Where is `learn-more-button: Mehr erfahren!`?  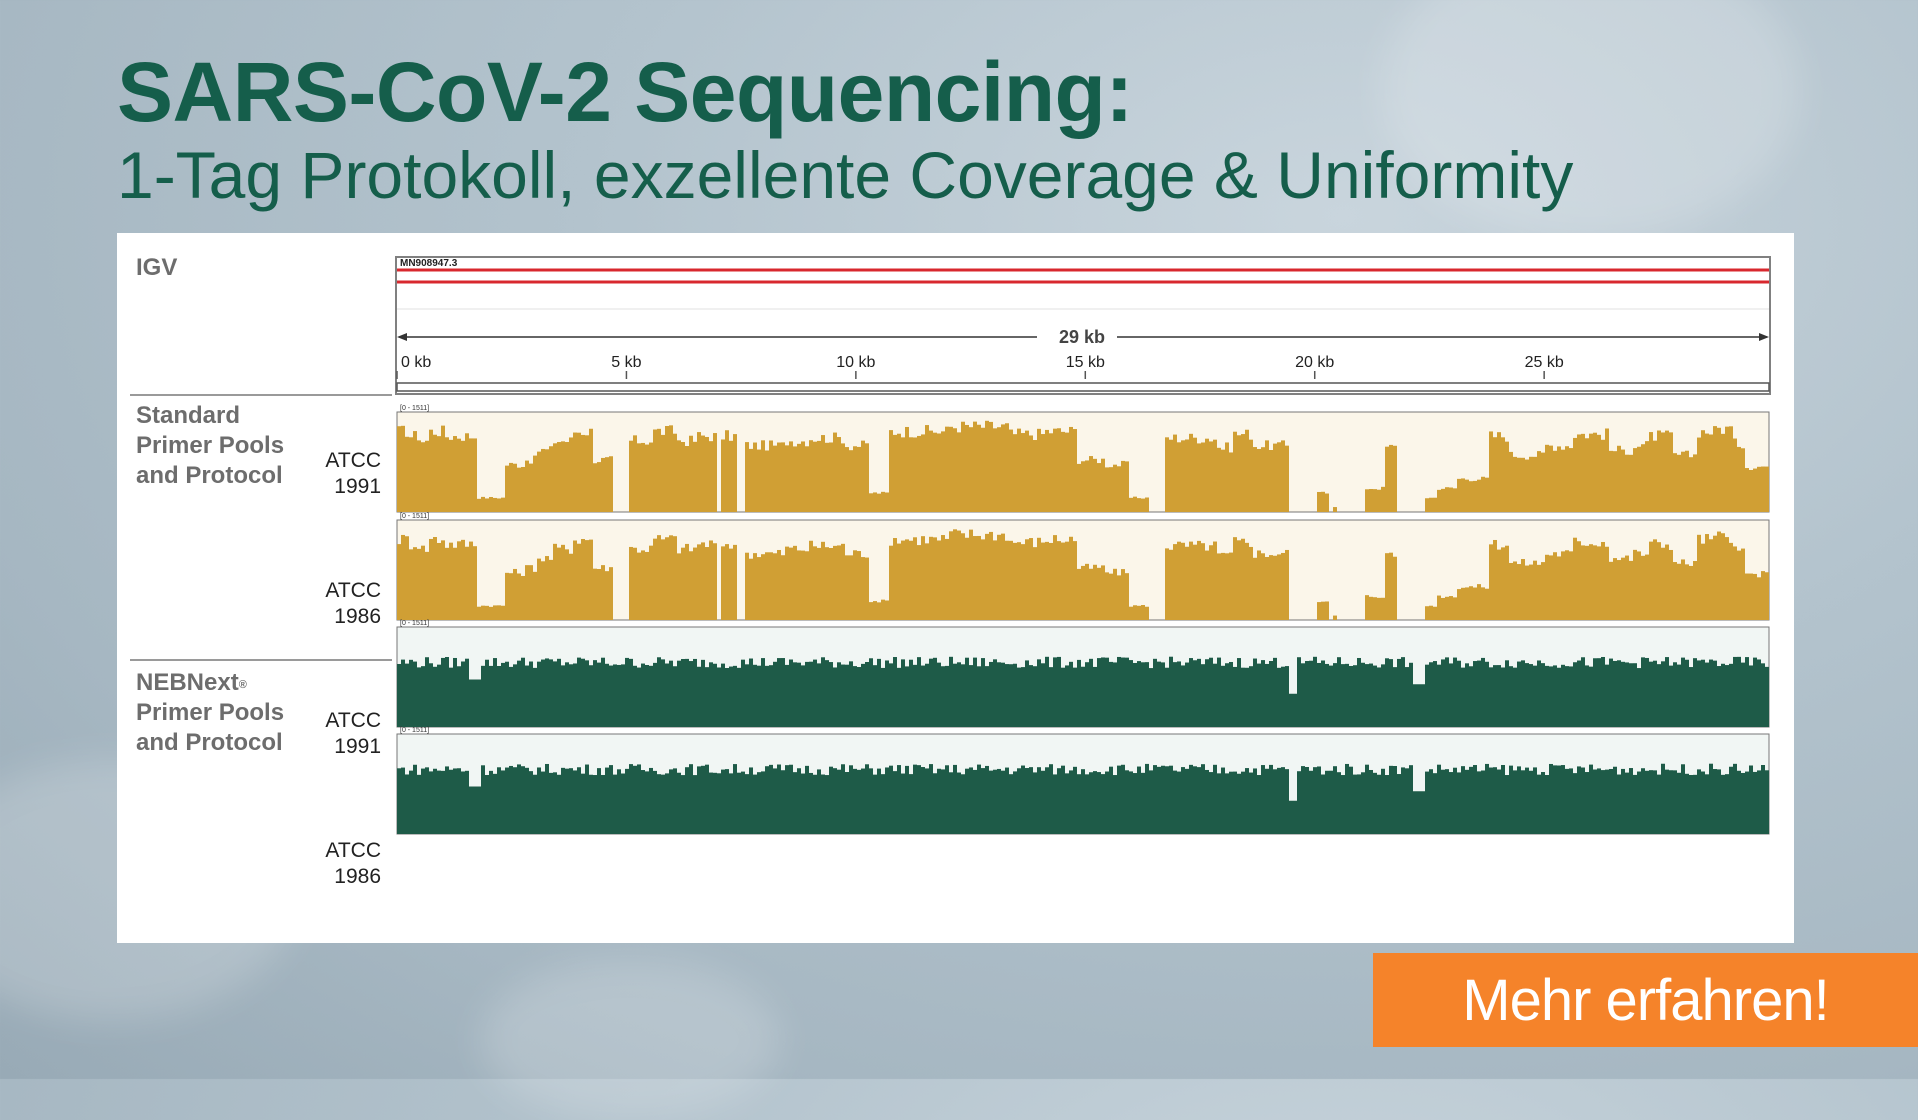
learn-more-button: Mehr erfahren! is located at coordinates (1645, 1000).